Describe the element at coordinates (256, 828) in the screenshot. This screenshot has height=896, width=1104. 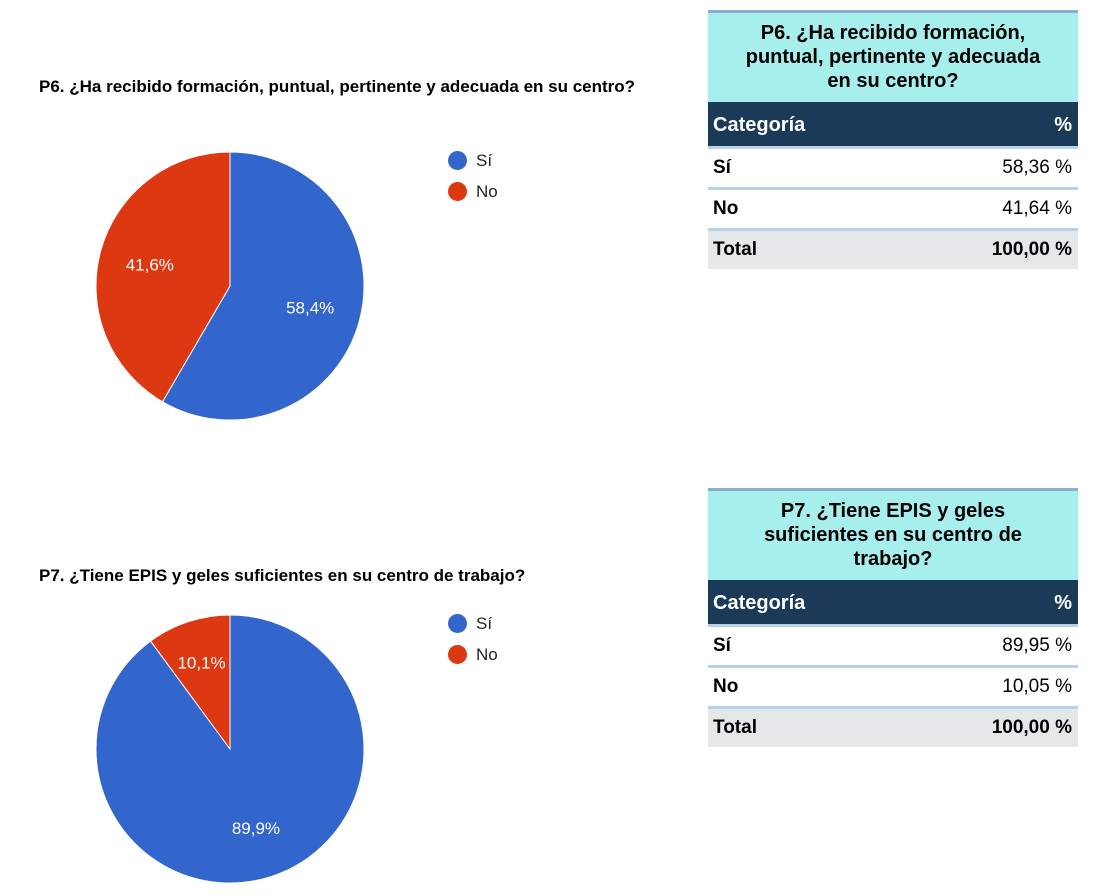
I see `pie-data-label: 89,9%` at that location.